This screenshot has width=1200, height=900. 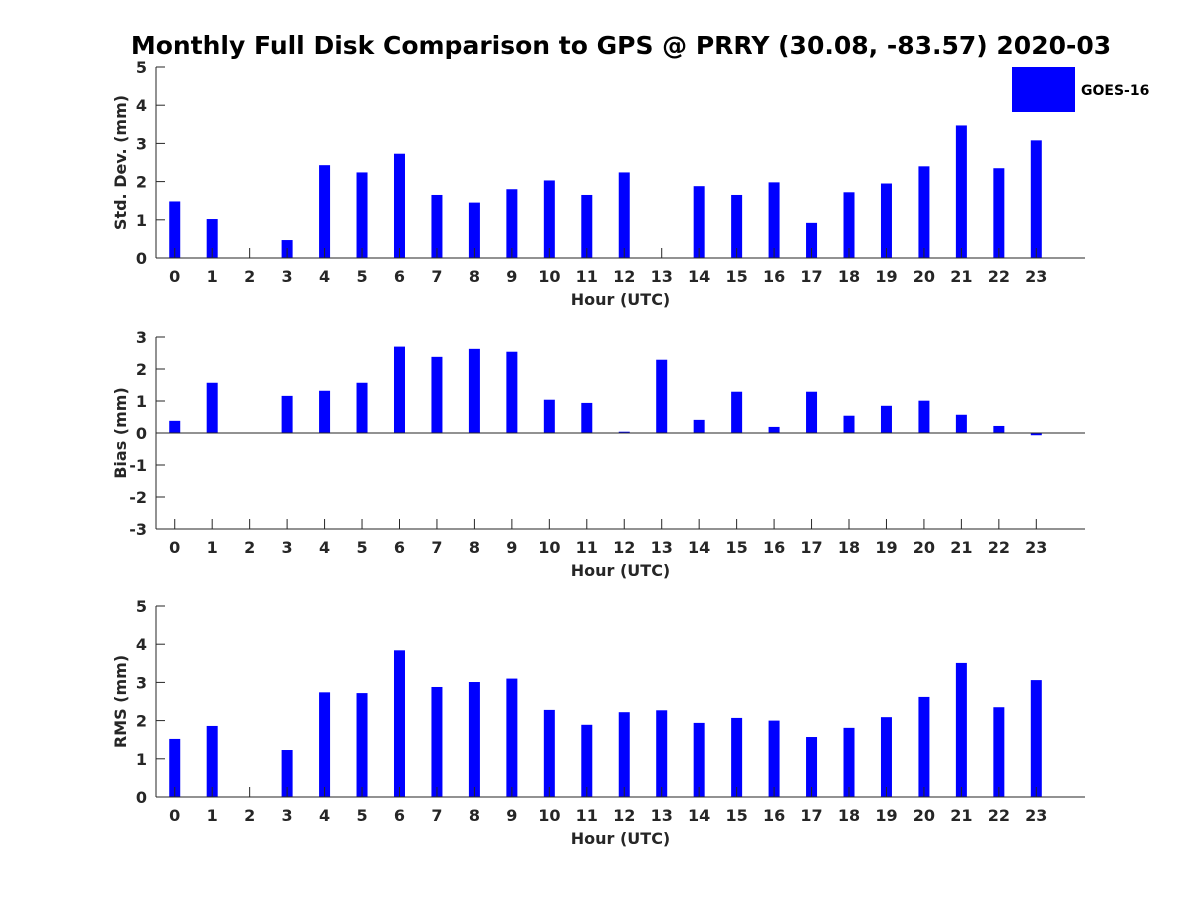 I want to click on x-tick-label-std: 20, so click(x=924, y=276).